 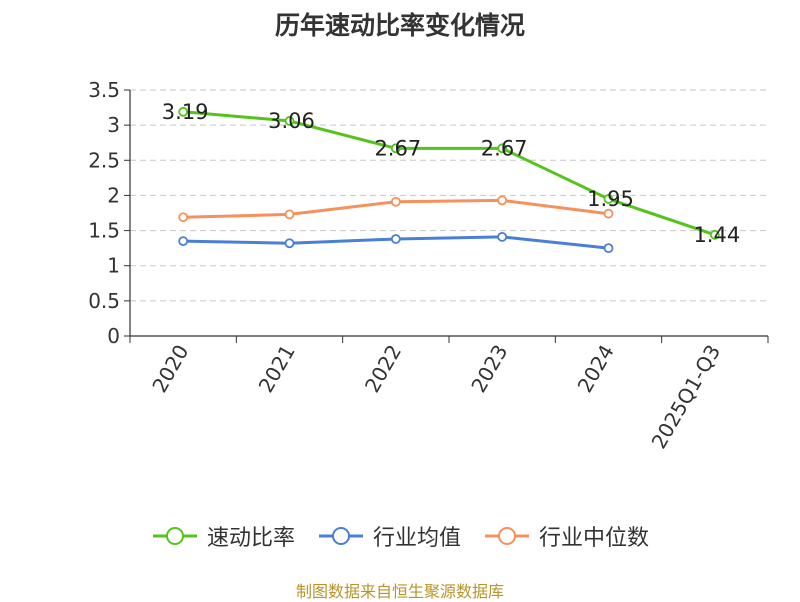 What do you see at coordinates (399, 25) in the screenshot?
I see `chart-title: 历年速动比率变化情况` at bounding box center [399, 25].